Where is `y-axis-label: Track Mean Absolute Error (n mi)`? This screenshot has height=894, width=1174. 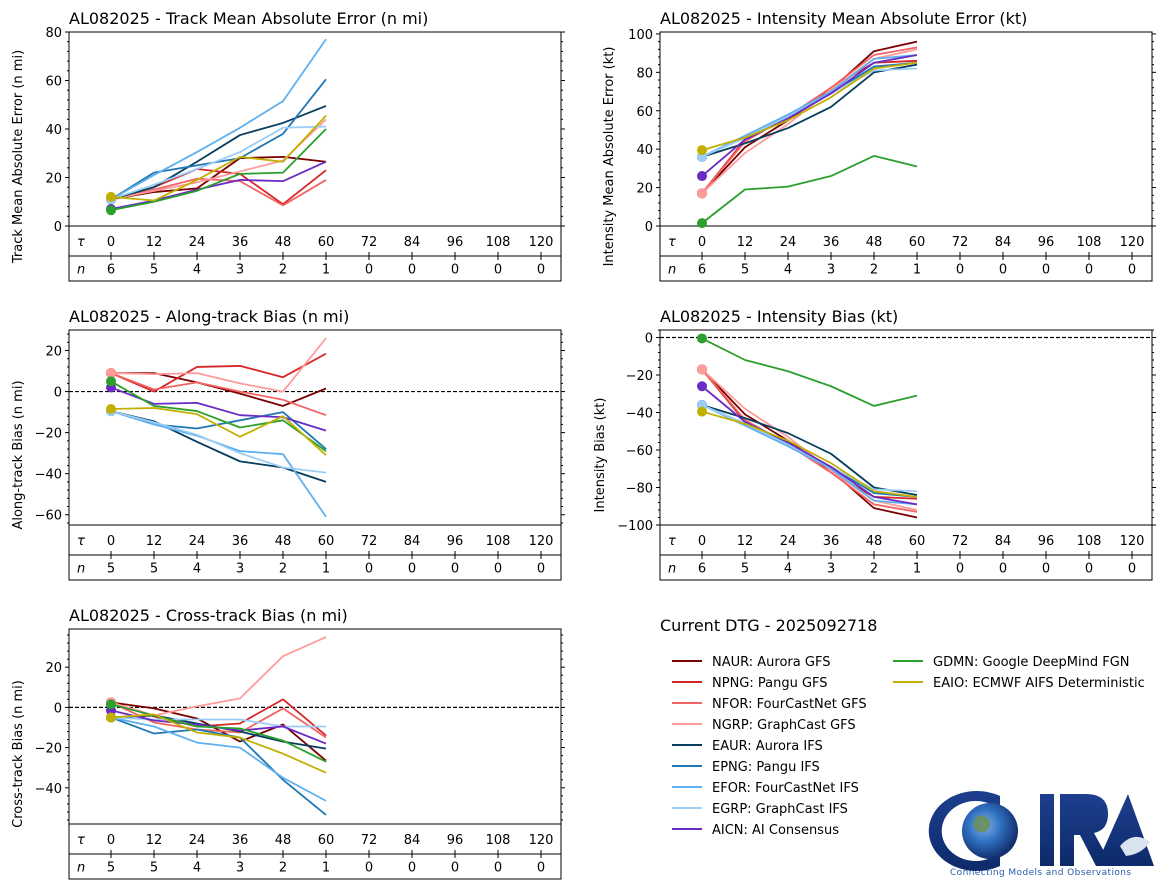 y-axis-label: Track Mean Absolute Error (n mi) is located at coordinates (18, 157).